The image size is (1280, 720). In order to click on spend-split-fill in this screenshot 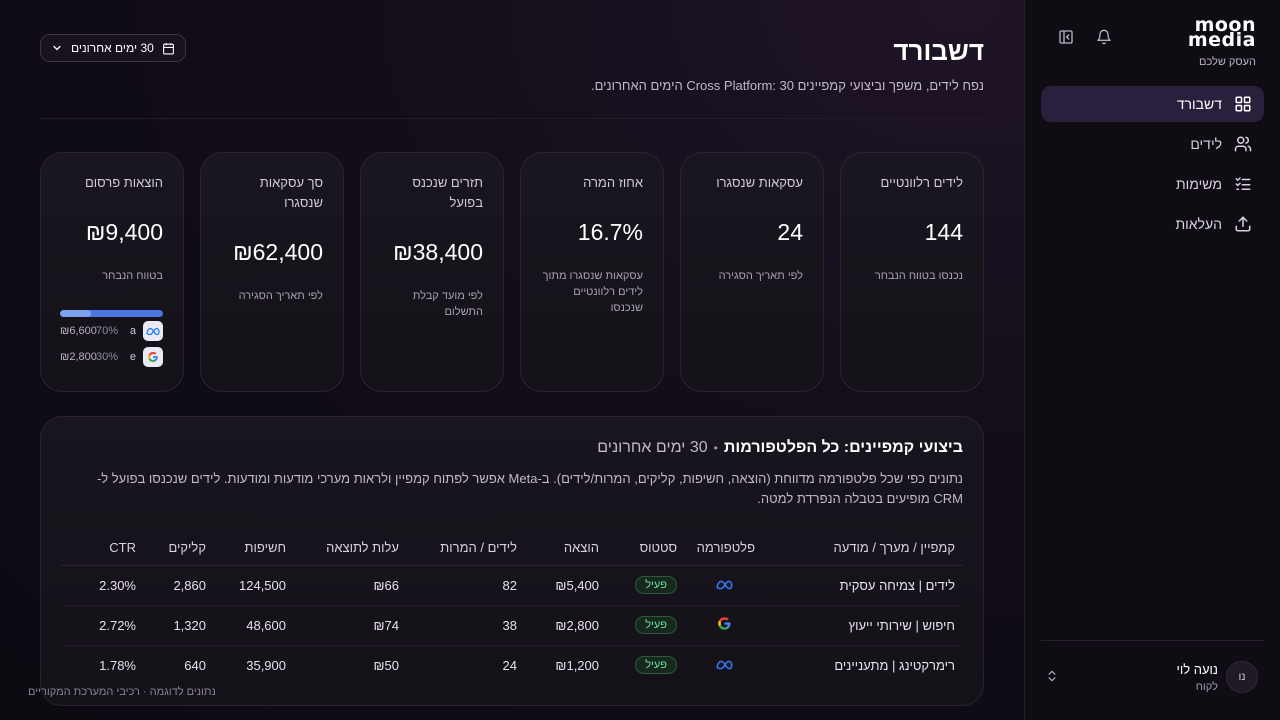, I will do `click(75, 313)`.